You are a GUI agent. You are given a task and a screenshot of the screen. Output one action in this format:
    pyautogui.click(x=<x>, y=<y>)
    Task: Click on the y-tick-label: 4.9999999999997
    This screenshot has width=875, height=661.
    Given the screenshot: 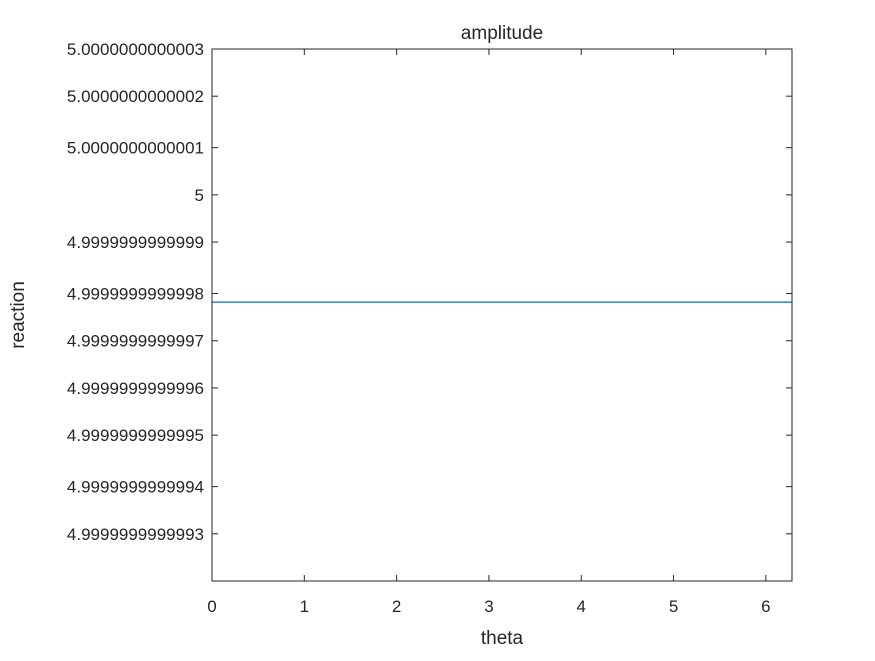 What is the action you would take?
    pyautogui.click(x=135, y=341)
    